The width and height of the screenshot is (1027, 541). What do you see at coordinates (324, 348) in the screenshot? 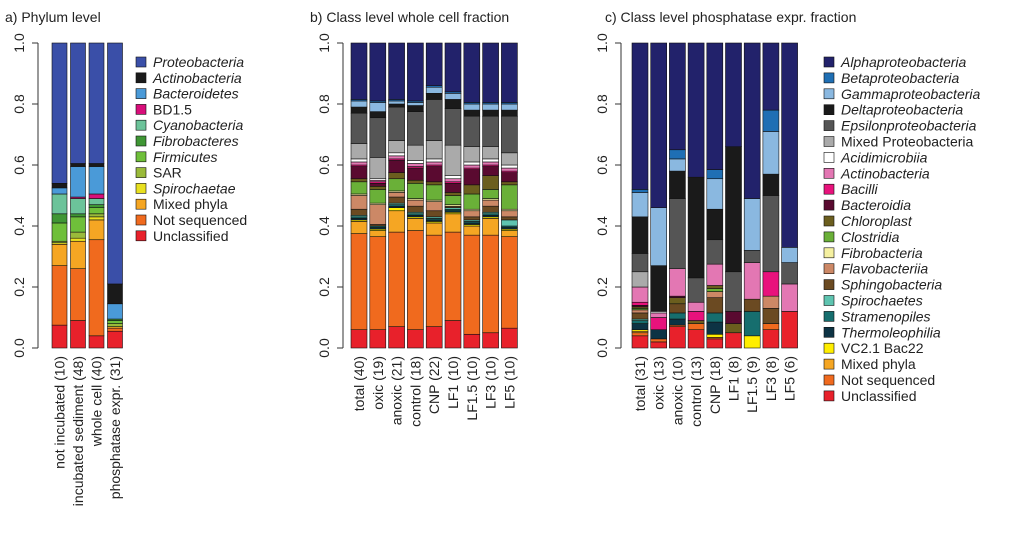
I see `y-tick-label: 0.0` at bounding box center [324, 348].